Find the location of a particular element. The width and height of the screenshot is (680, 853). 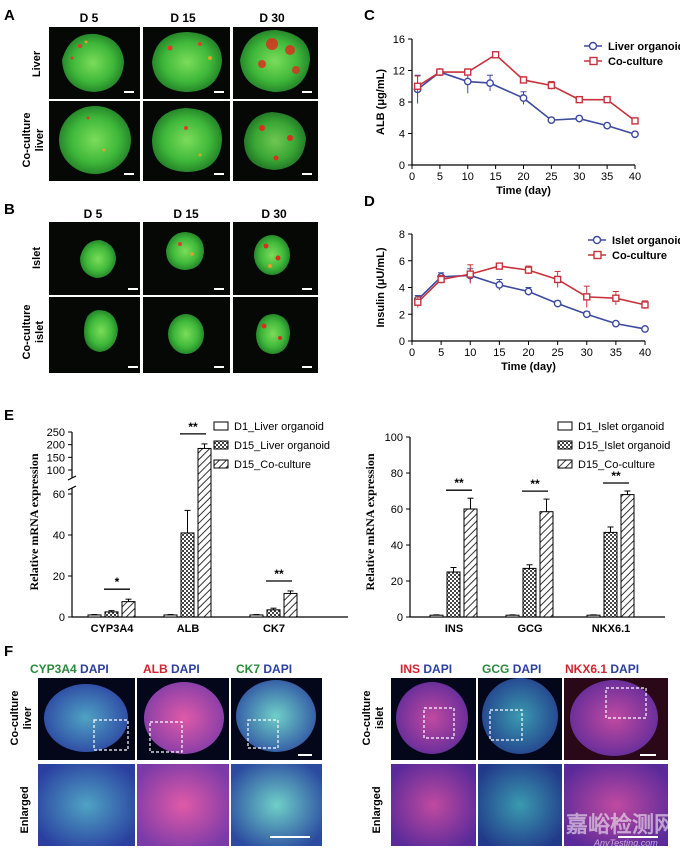

axis-break is located at coordinates (72, 478).